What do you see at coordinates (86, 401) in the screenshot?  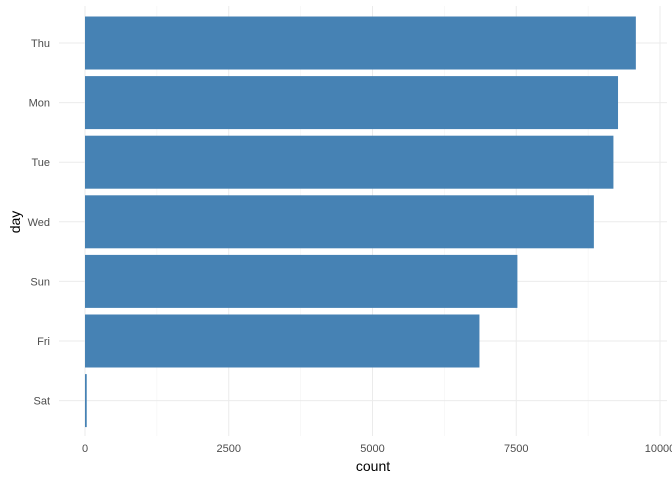 I see `bar-sat` at bounding box center [86, 401].